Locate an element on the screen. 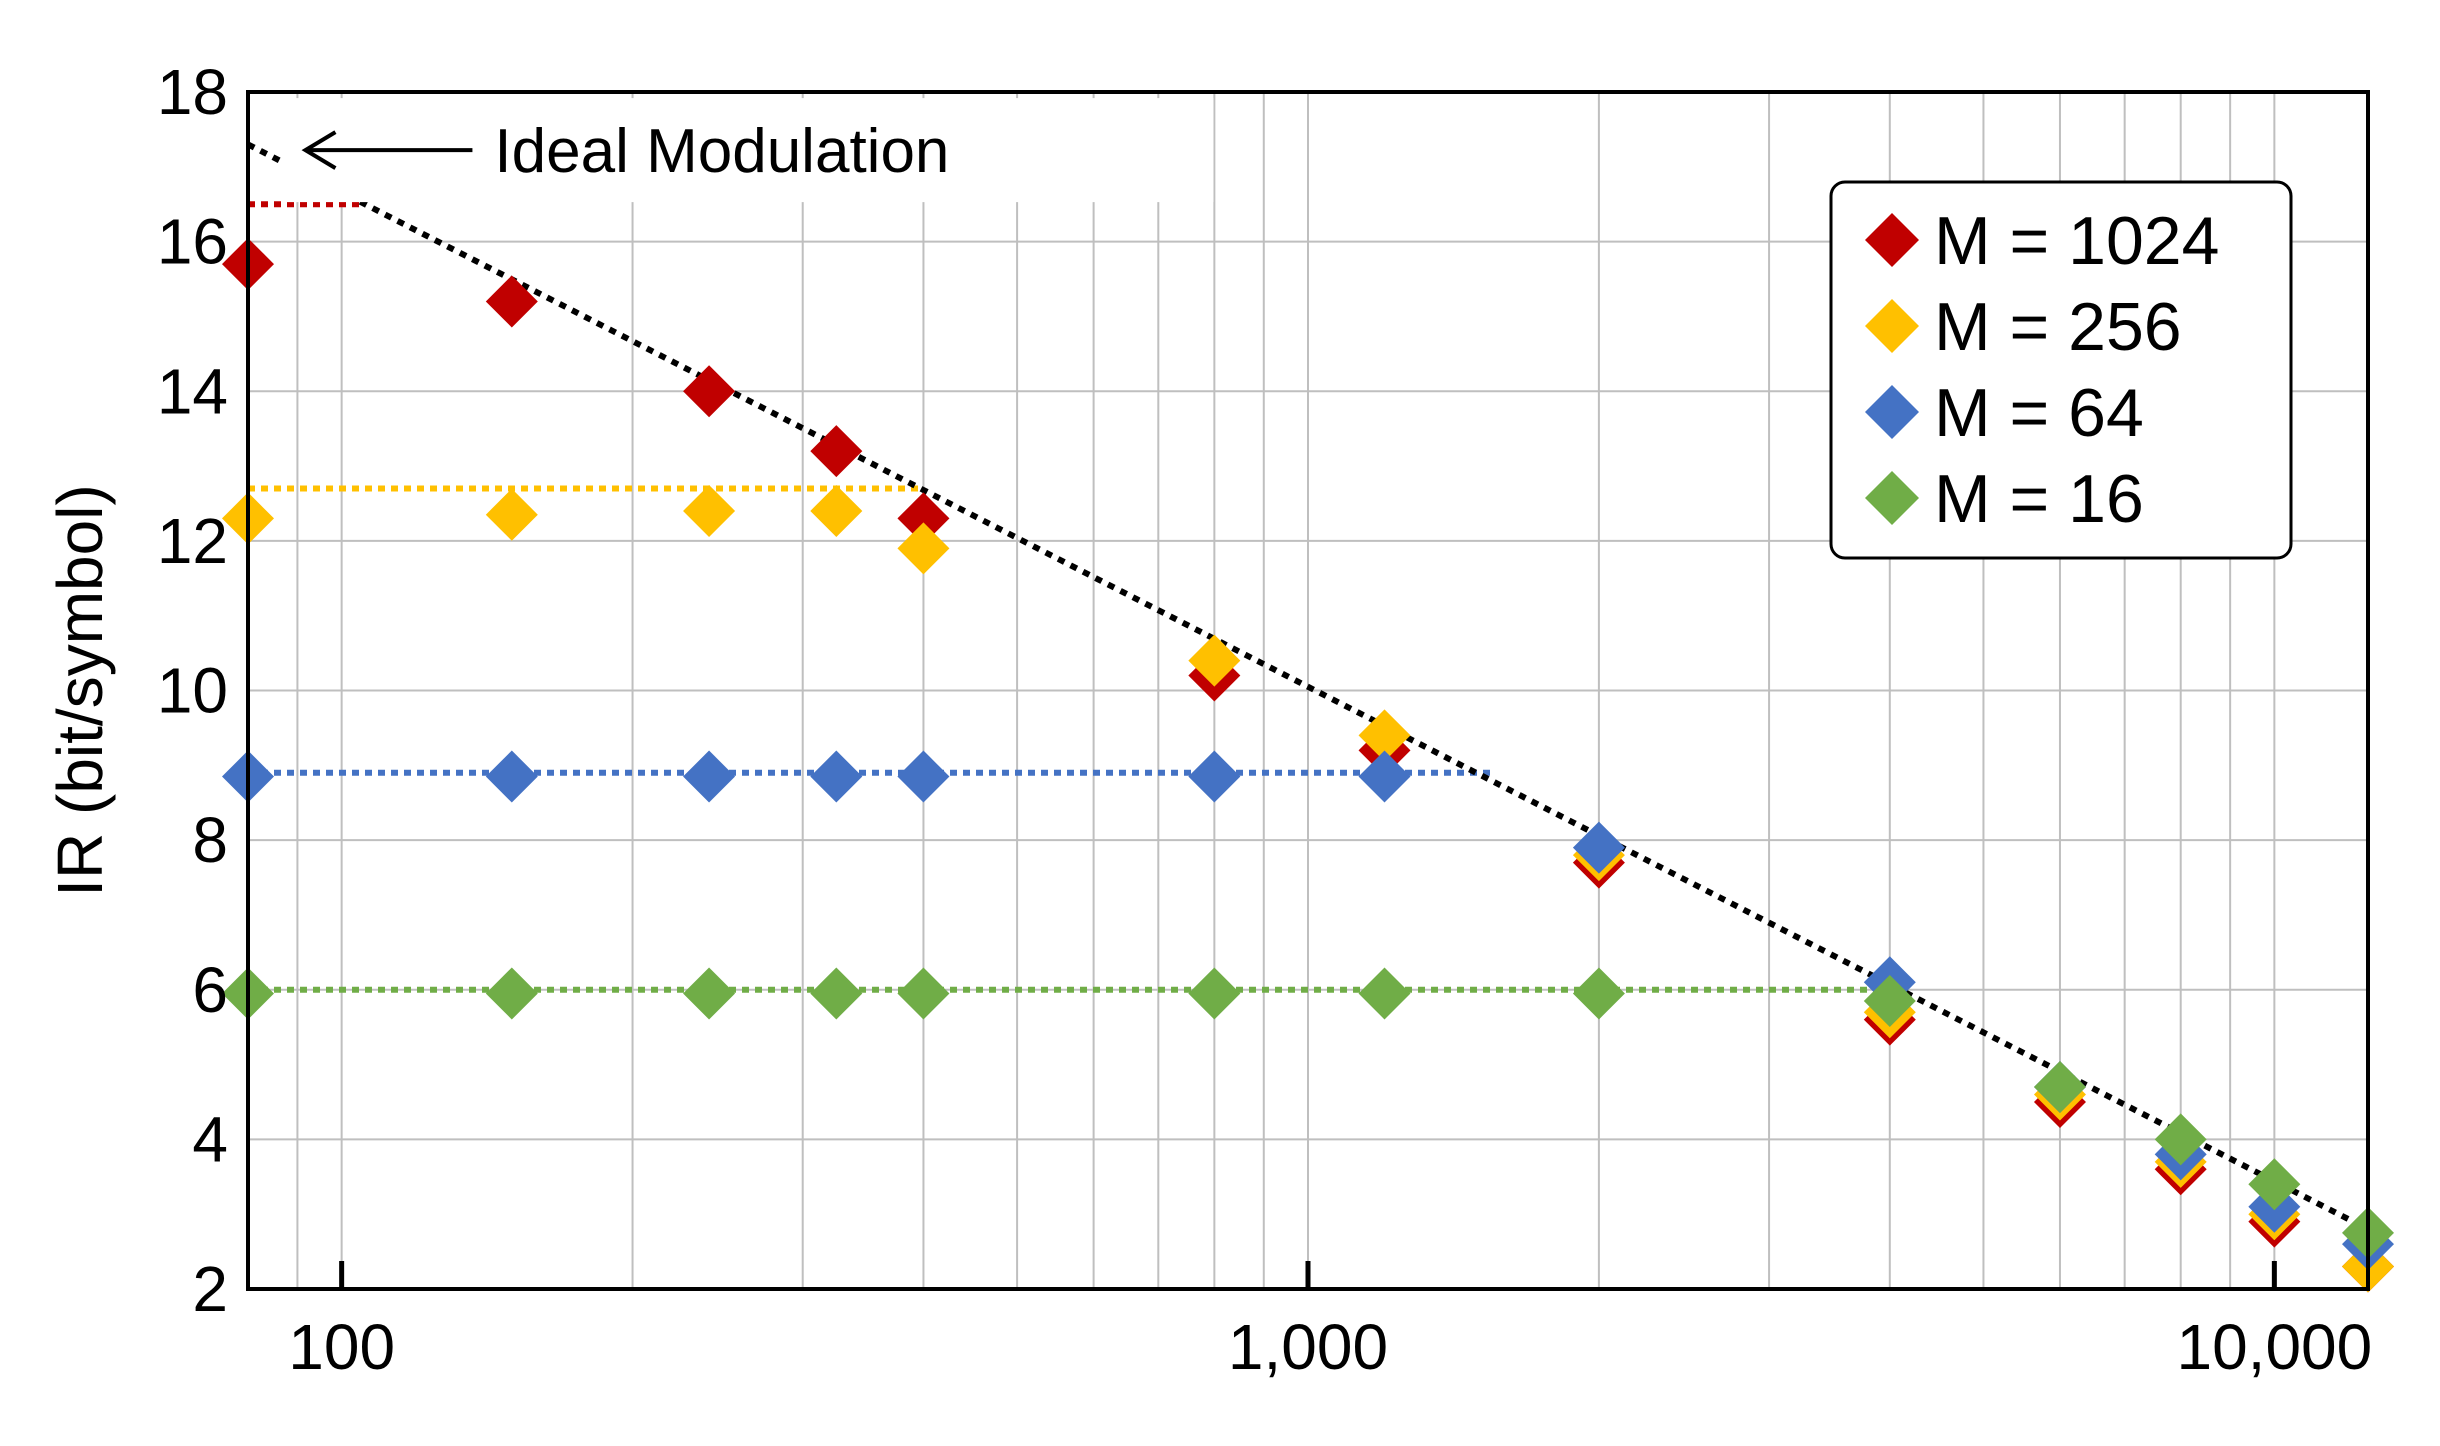 Image resolution: width=2440 pixels, height=1446 pixels. legend-label: M = 16 is located at coordinates (2039, 499).